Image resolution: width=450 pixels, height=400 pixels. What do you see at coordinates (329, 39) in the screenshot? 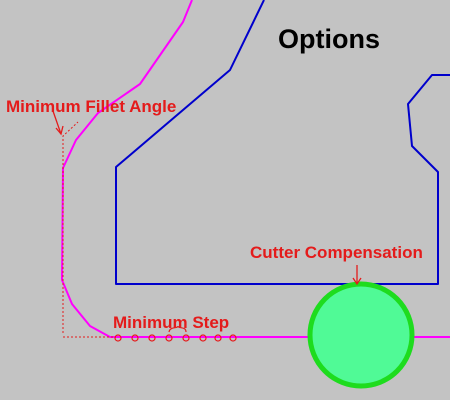
I see `page-title: Options` at bounding box center [329, 39].